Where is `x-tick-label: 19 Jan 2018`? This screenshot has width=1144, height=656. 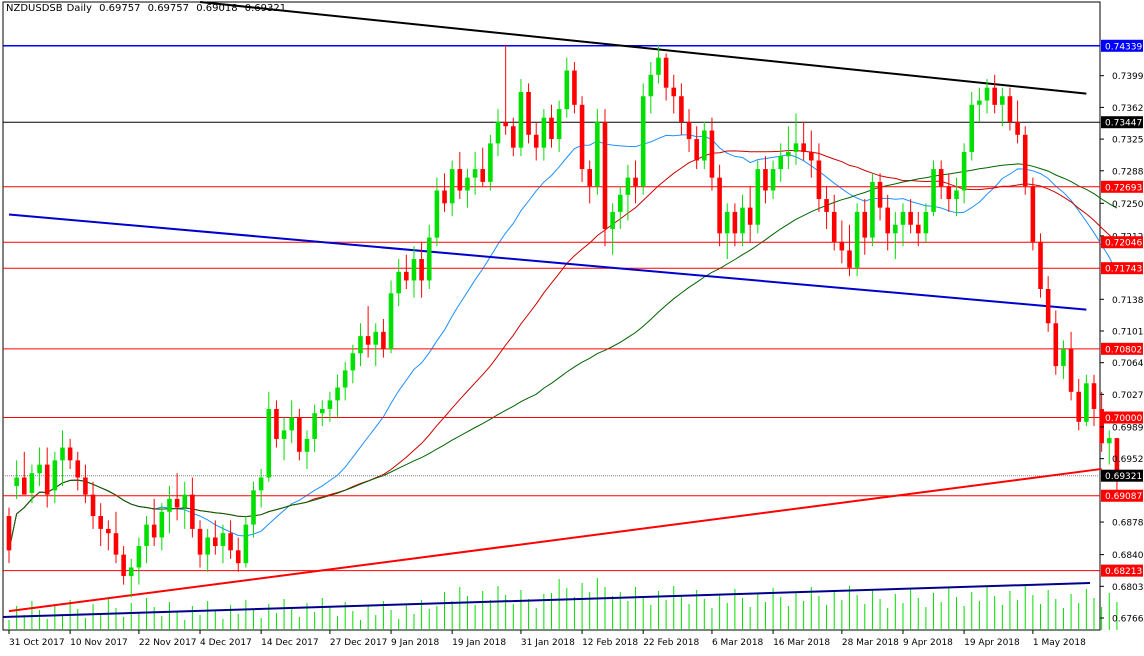 x-tick-label: 19 Jan 2018 is located at coordinates (479, 643).